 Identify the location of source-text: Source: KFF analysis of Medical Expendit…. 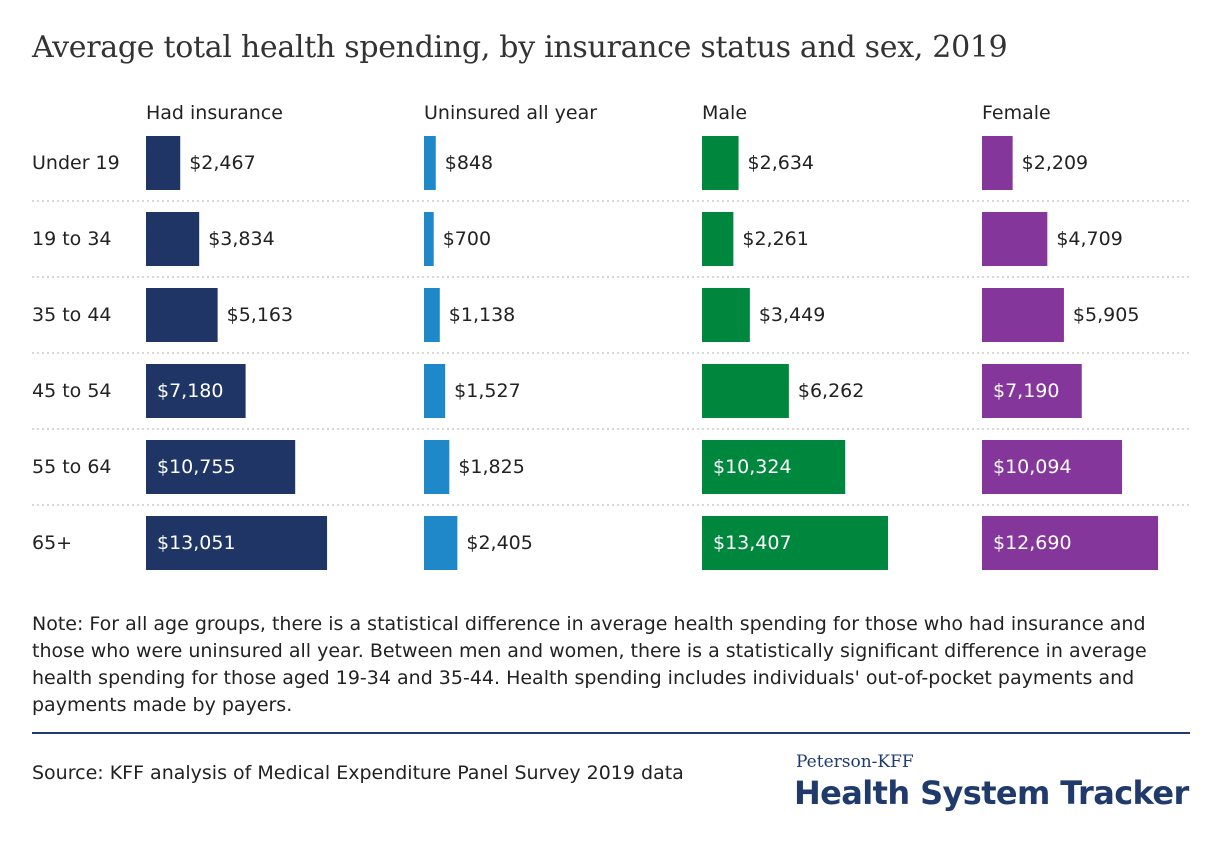
(358, 773).